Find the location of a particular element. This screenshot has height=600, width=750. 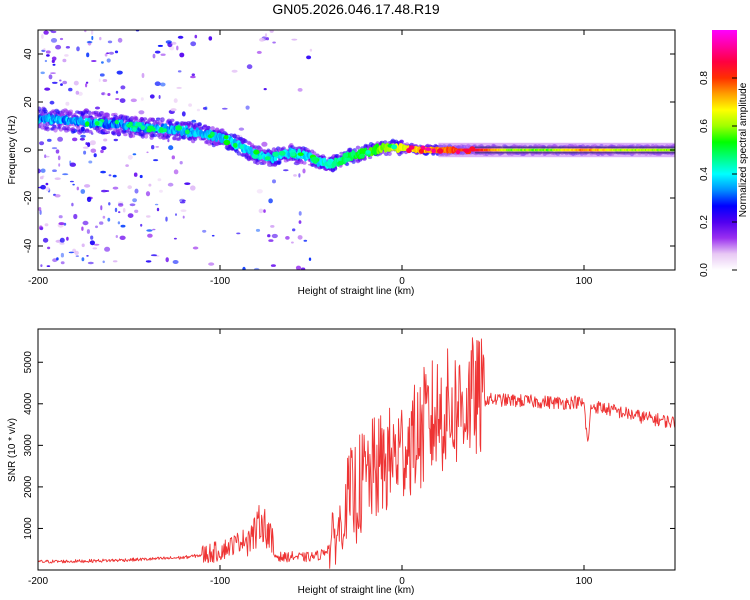

spectrogram-ytick-label: -20 is located at coordinates (28, 197).